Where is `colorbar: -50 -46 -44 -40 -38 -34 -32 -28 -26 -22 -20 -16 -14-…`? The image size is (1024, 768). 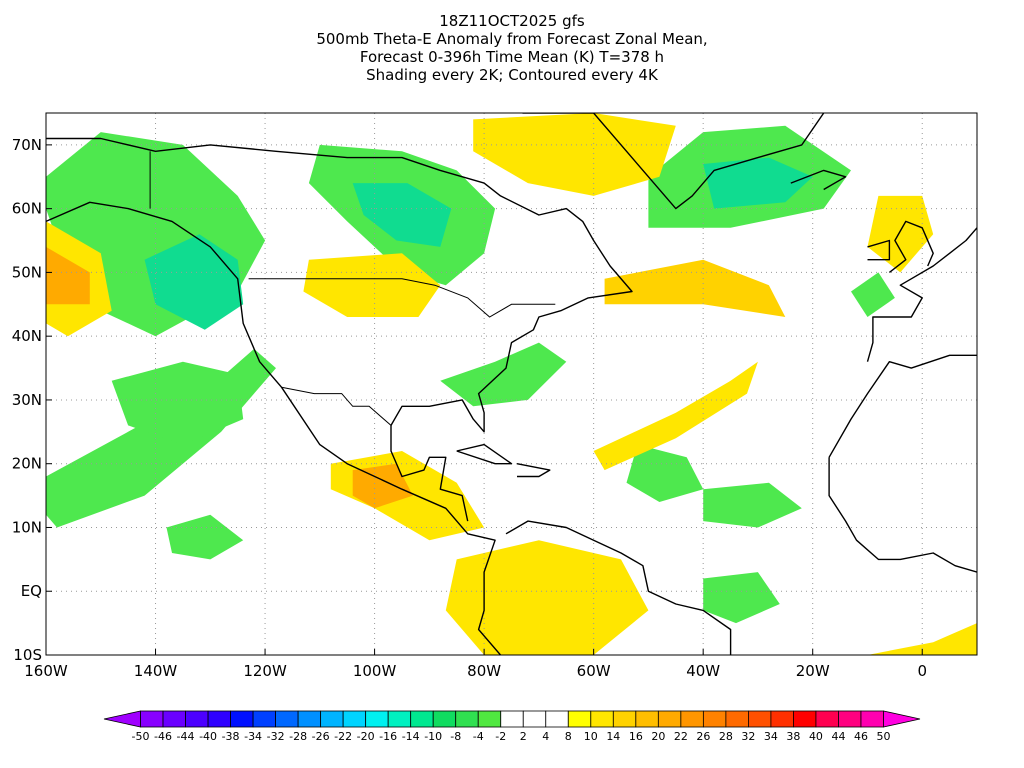
colorbar: -50 -46 -44 -40 -38 -34 -32 -28 -26 -22 -20 -16 -14-… is located at coordinates (512, 726).